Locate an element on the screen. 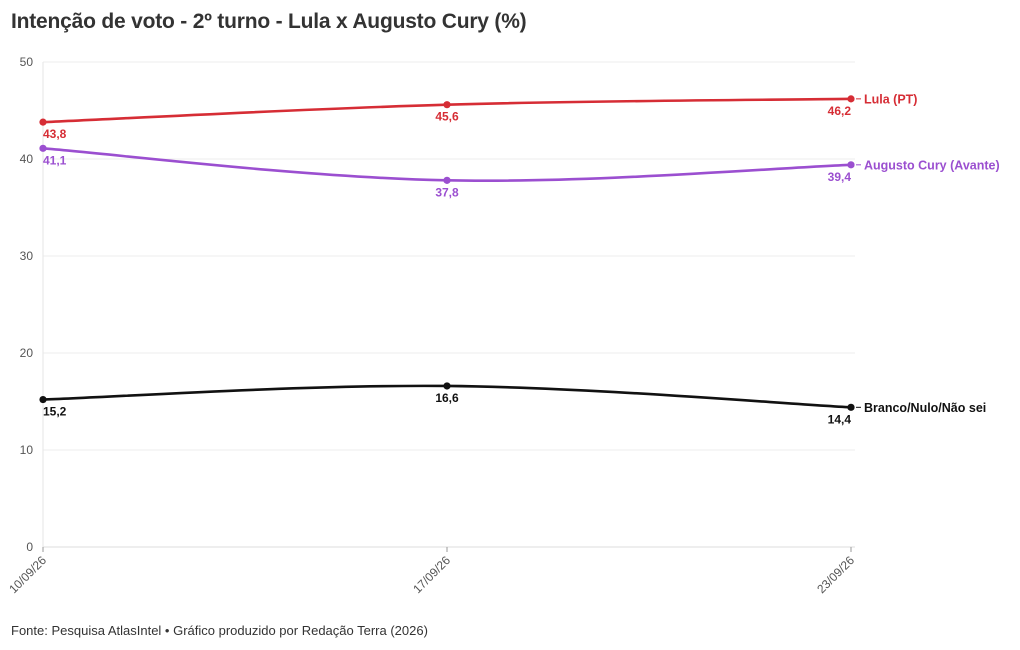 The width and height of the screenshot is (1020, 650). x-tick-label: 23/09/26 is located at coordinates (835, 574).